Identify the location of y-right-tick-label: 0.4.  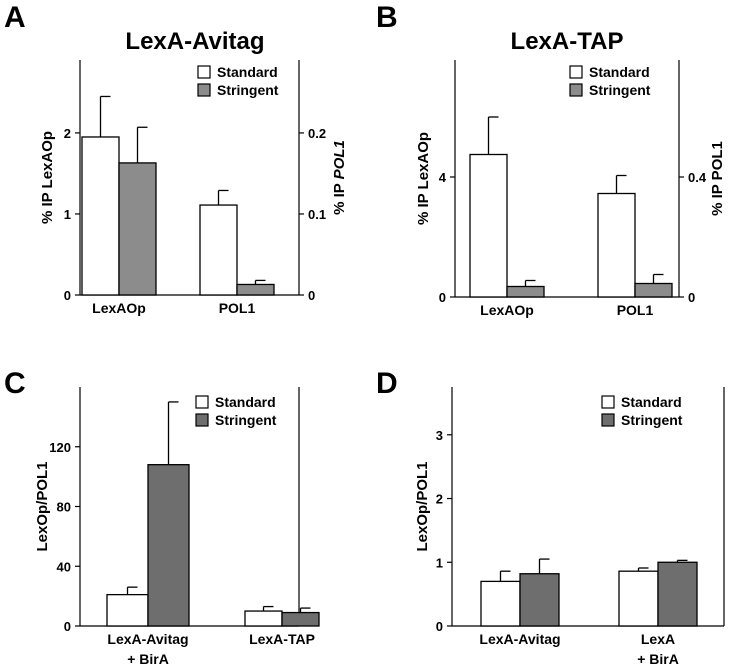
(697, 177).